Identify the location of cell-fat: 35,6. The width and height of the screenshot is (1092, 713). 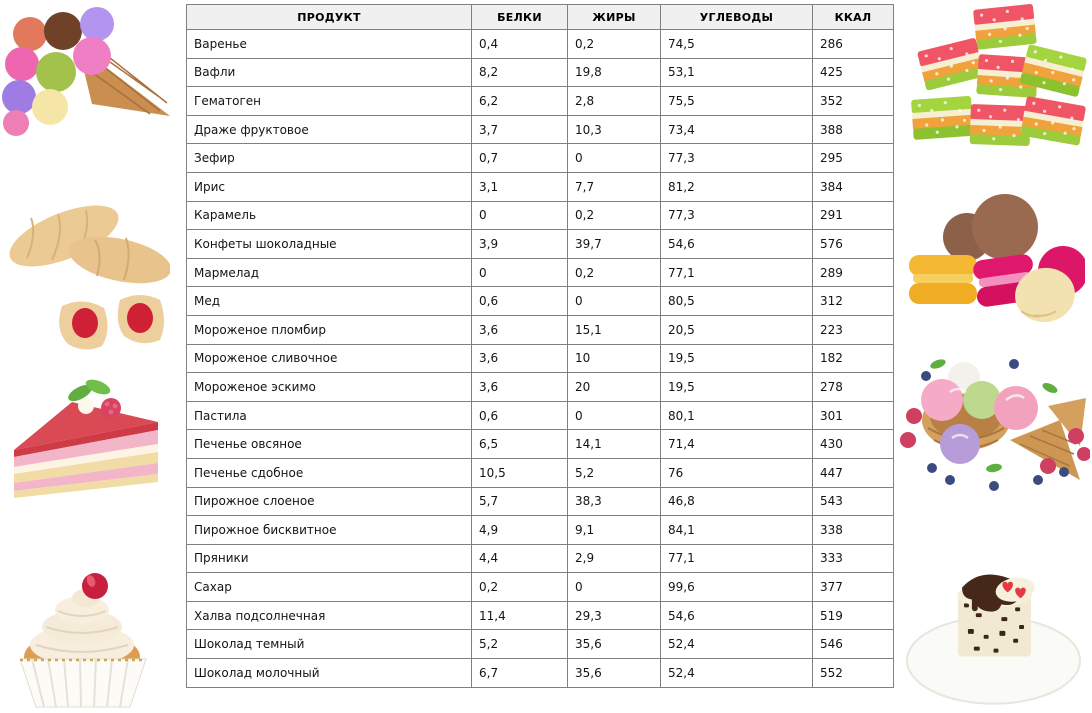
(614, 644).